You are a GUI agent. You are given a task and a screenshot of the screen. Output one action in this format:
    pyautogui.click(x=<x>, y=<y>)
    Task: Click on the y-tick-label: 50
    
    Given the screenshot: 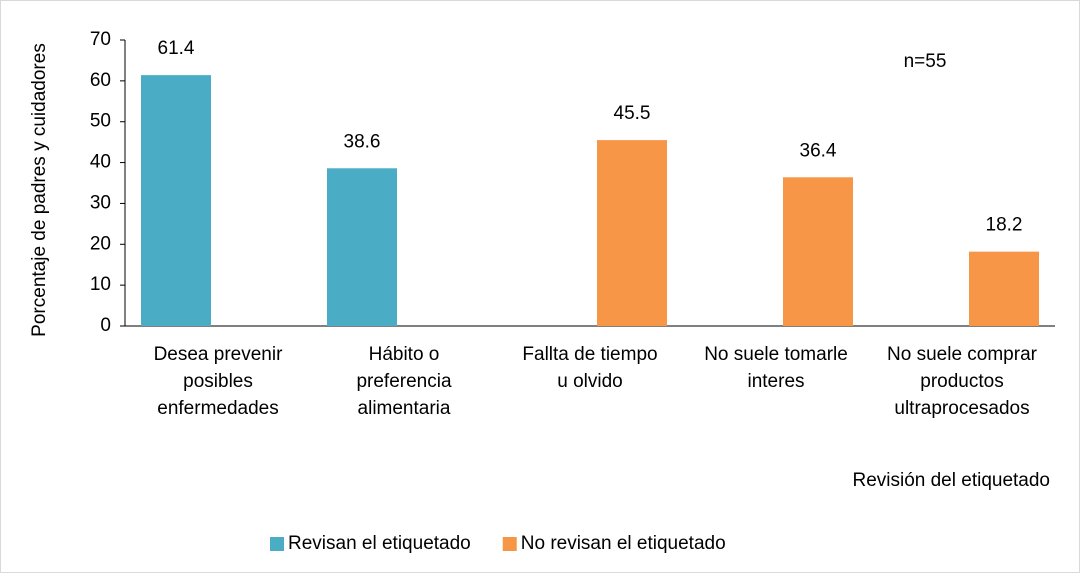 What is the action you would take?
    pyautogui.click(x=100, y=121)
    